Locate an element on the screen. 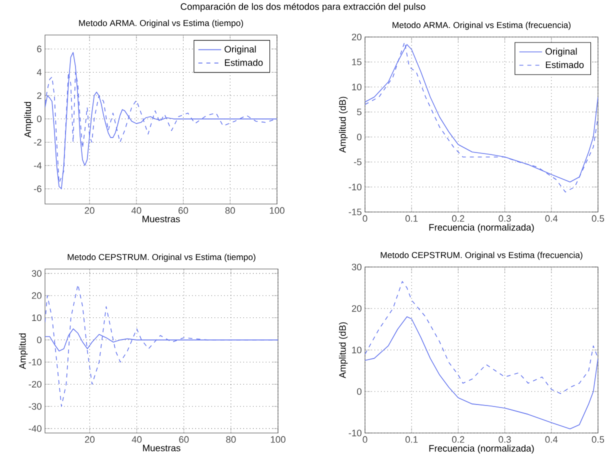  y-tick-label: 4 is located at coordinates (39, 72).